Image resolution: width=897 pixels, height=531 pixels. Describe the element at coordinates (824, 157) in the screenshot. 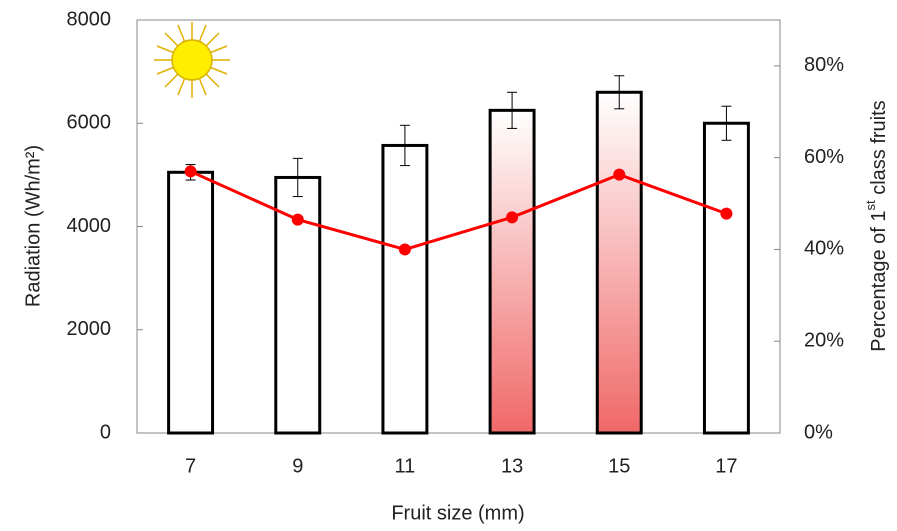

I see `y2-tick-label: 60%` at that location.